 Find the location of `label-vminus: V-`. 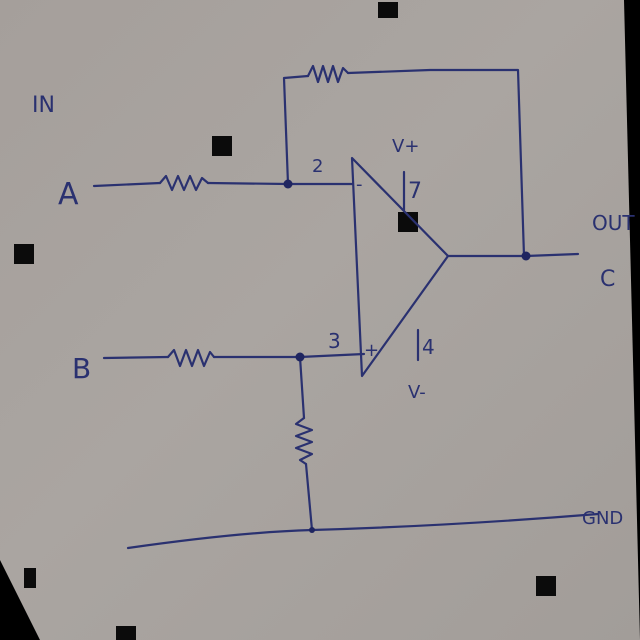

label-vminus: V- is located at coordinates (417, 392).